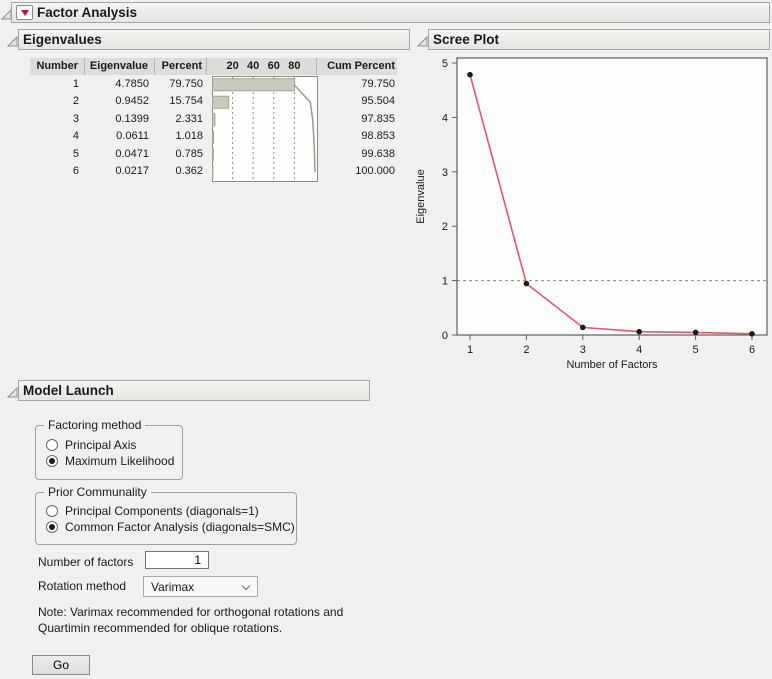  Describe the element at coordinates (177, 560) in the screenshot. I see `number-of-factors-input` at that location.